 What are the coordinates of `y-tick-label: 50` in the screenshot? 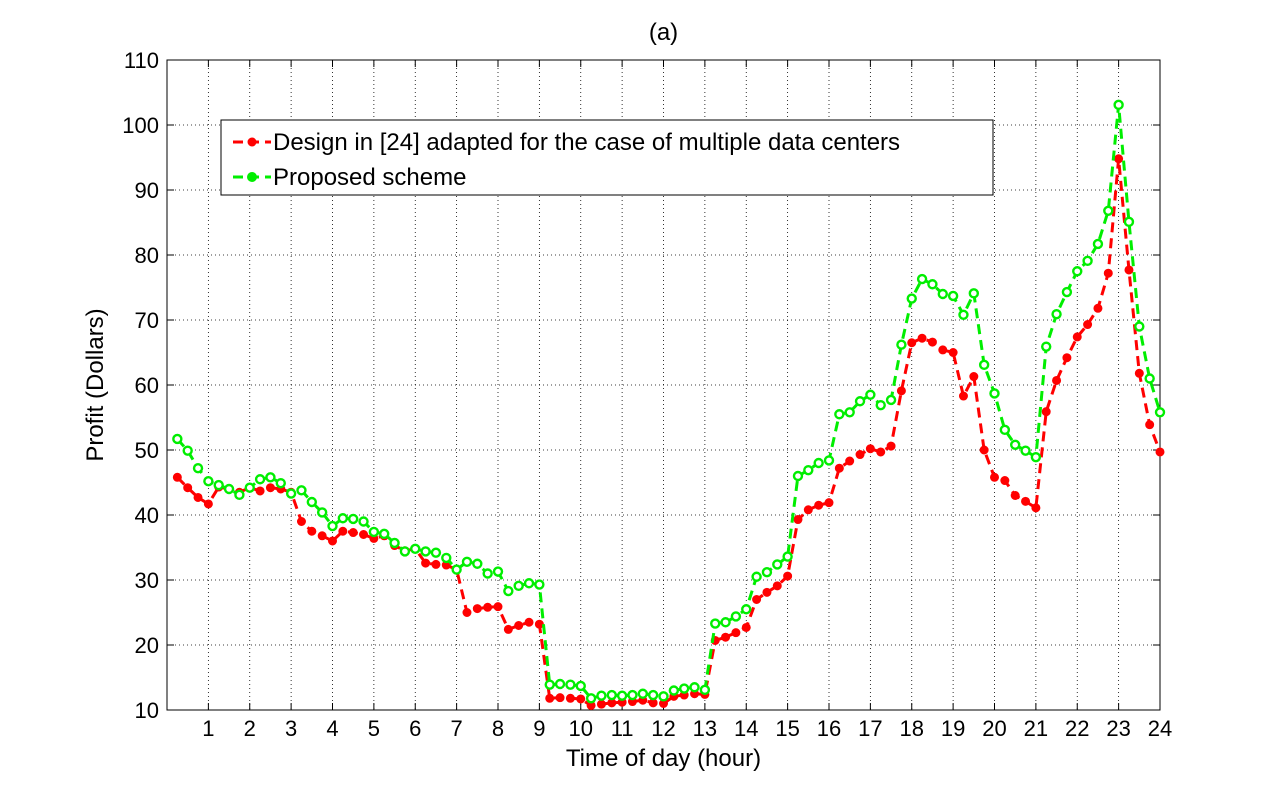 It's located at (147, 450).